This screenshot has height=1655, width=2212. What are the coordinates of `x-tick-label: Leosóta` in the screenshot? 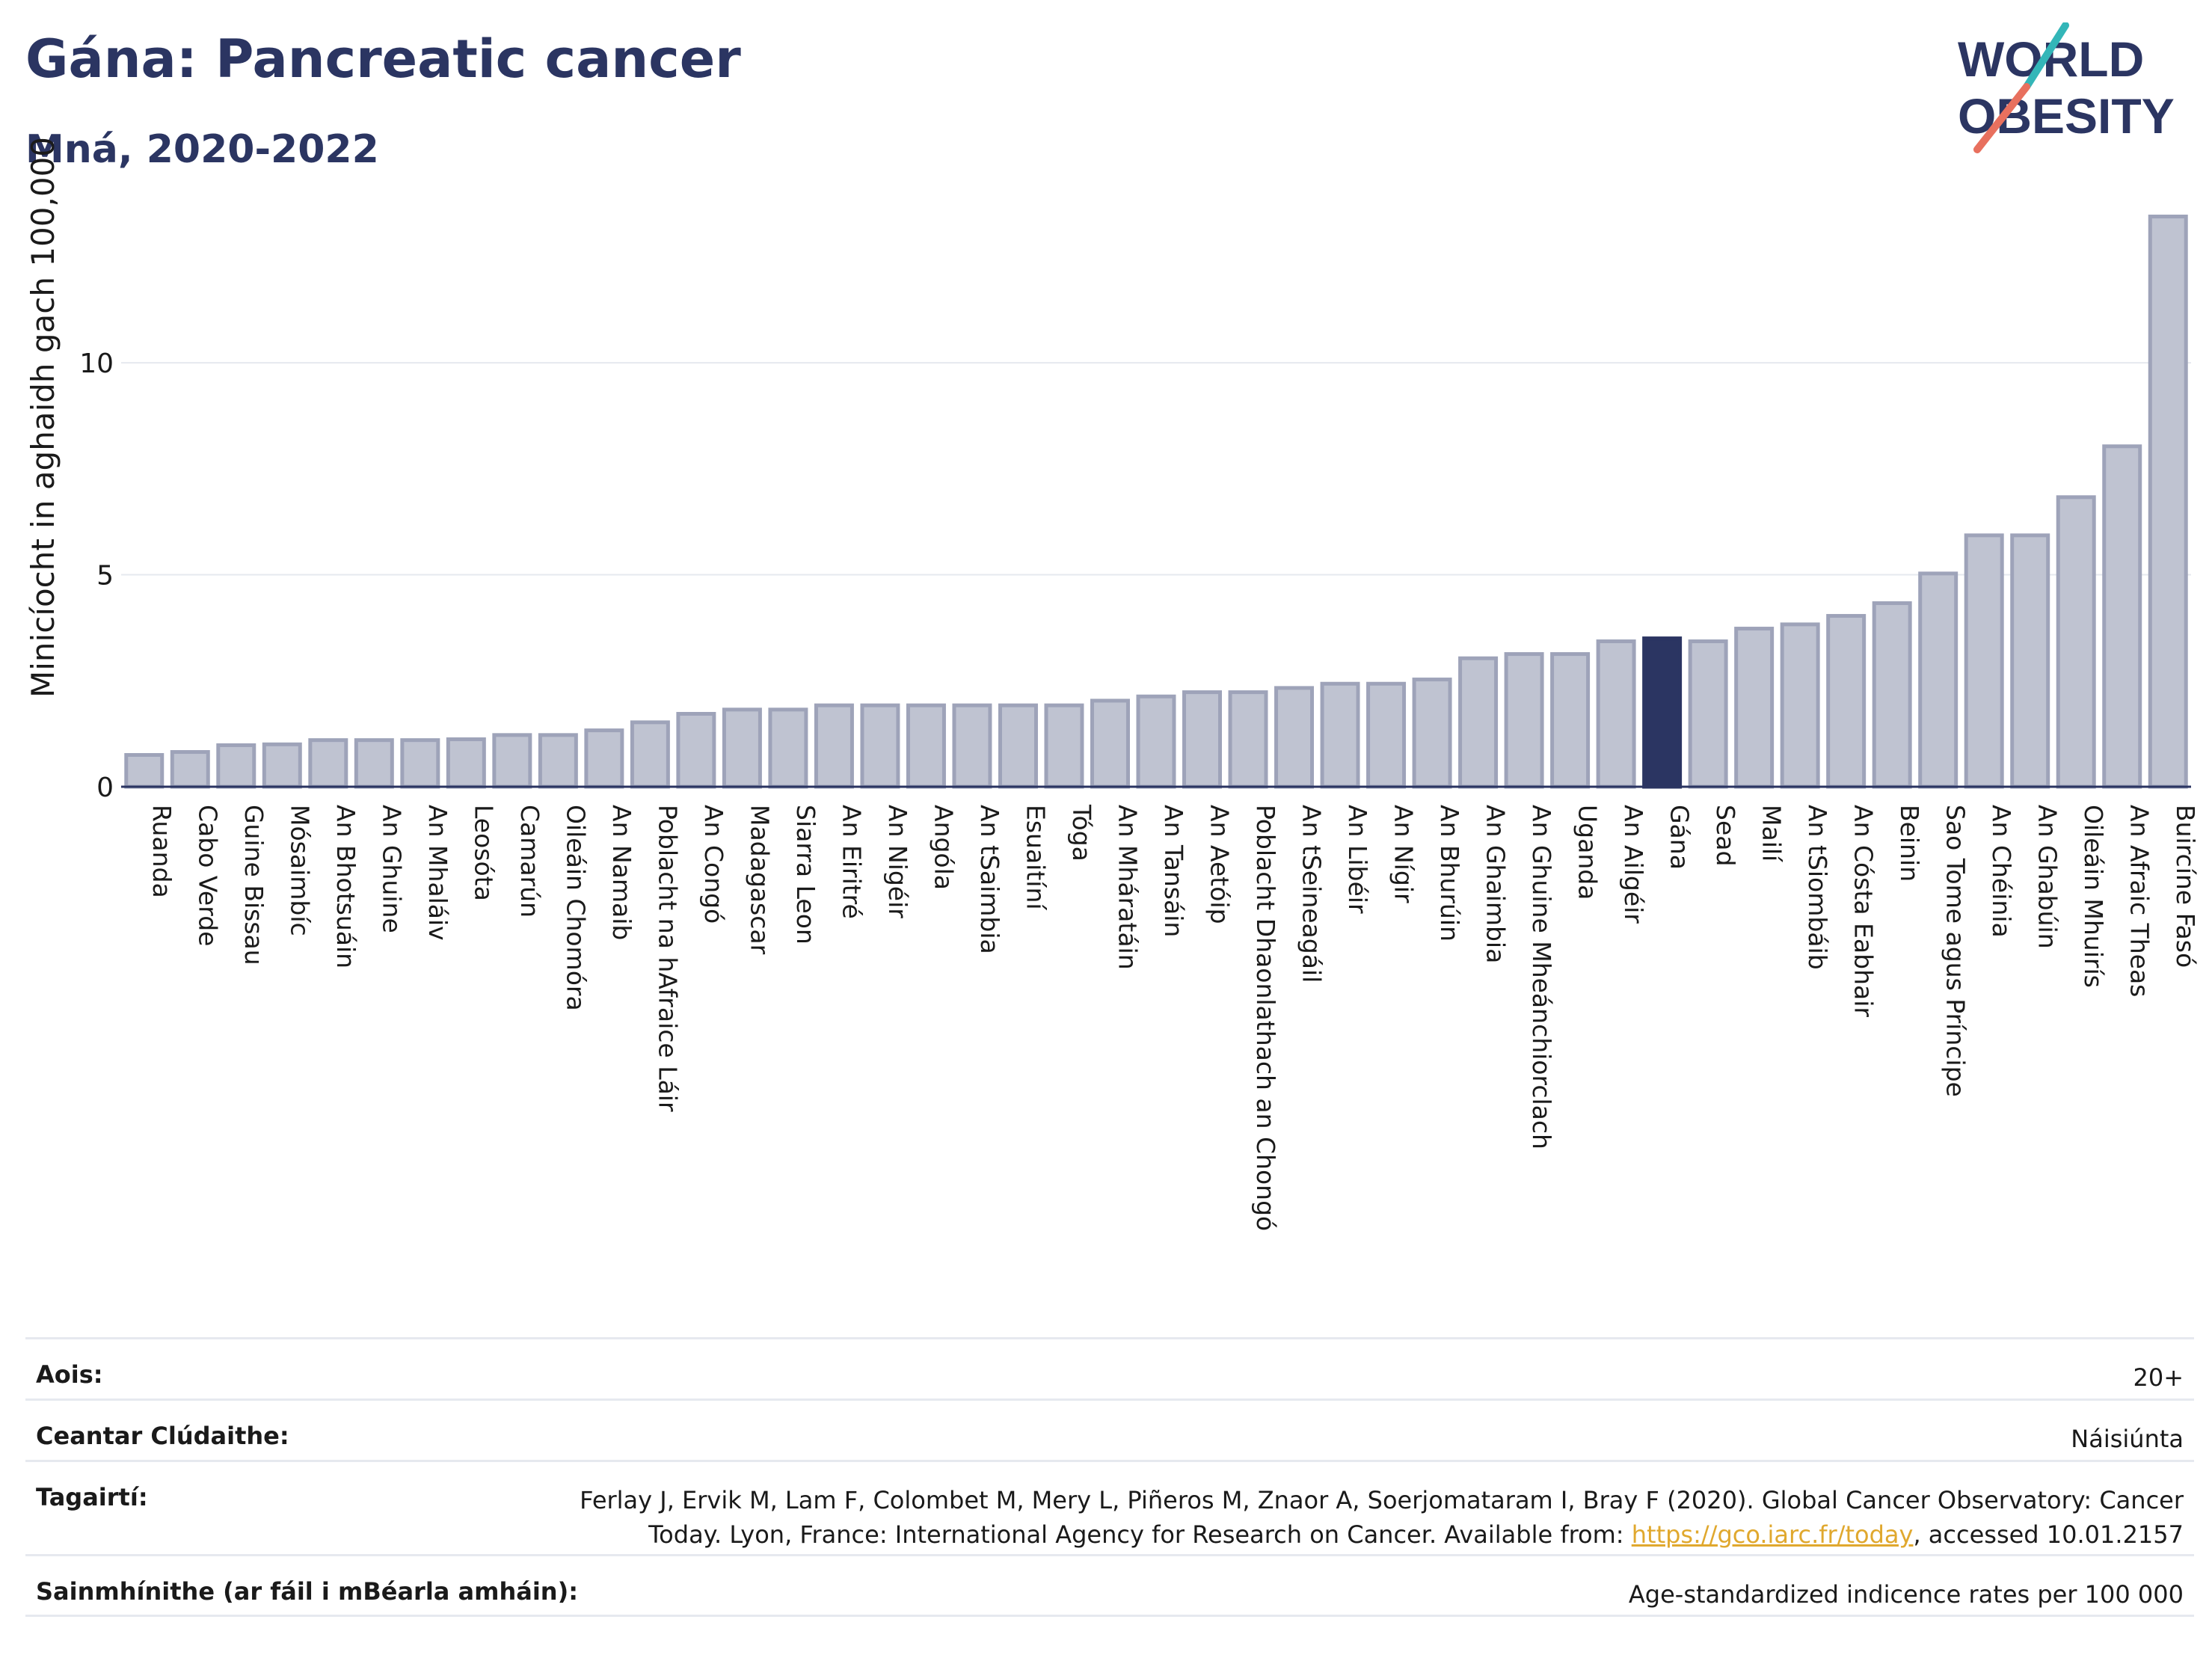 It's located at (483, 853).